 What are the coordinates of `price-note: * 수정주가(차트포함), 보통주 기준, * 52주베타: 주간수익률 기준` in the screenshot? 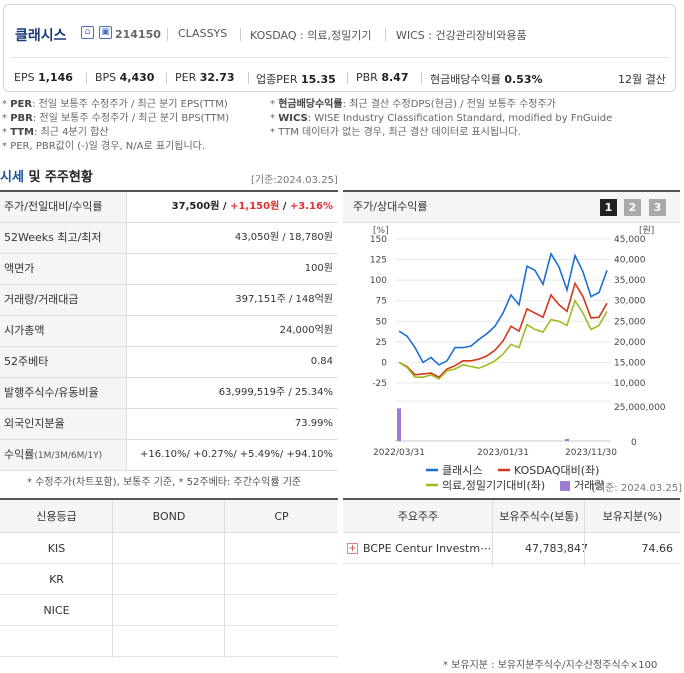 It's located at (164, 482).